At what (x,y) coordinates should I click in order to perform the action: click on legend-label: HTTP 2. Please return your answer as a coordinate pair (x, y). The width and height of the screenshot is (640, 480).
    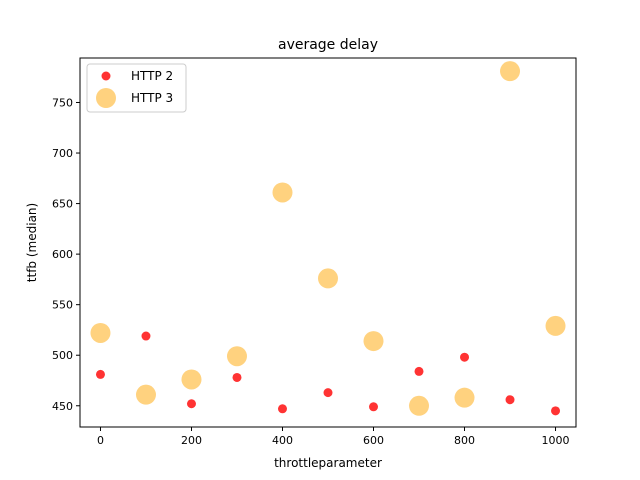
    Looking at the image, I should click on (152, 76).